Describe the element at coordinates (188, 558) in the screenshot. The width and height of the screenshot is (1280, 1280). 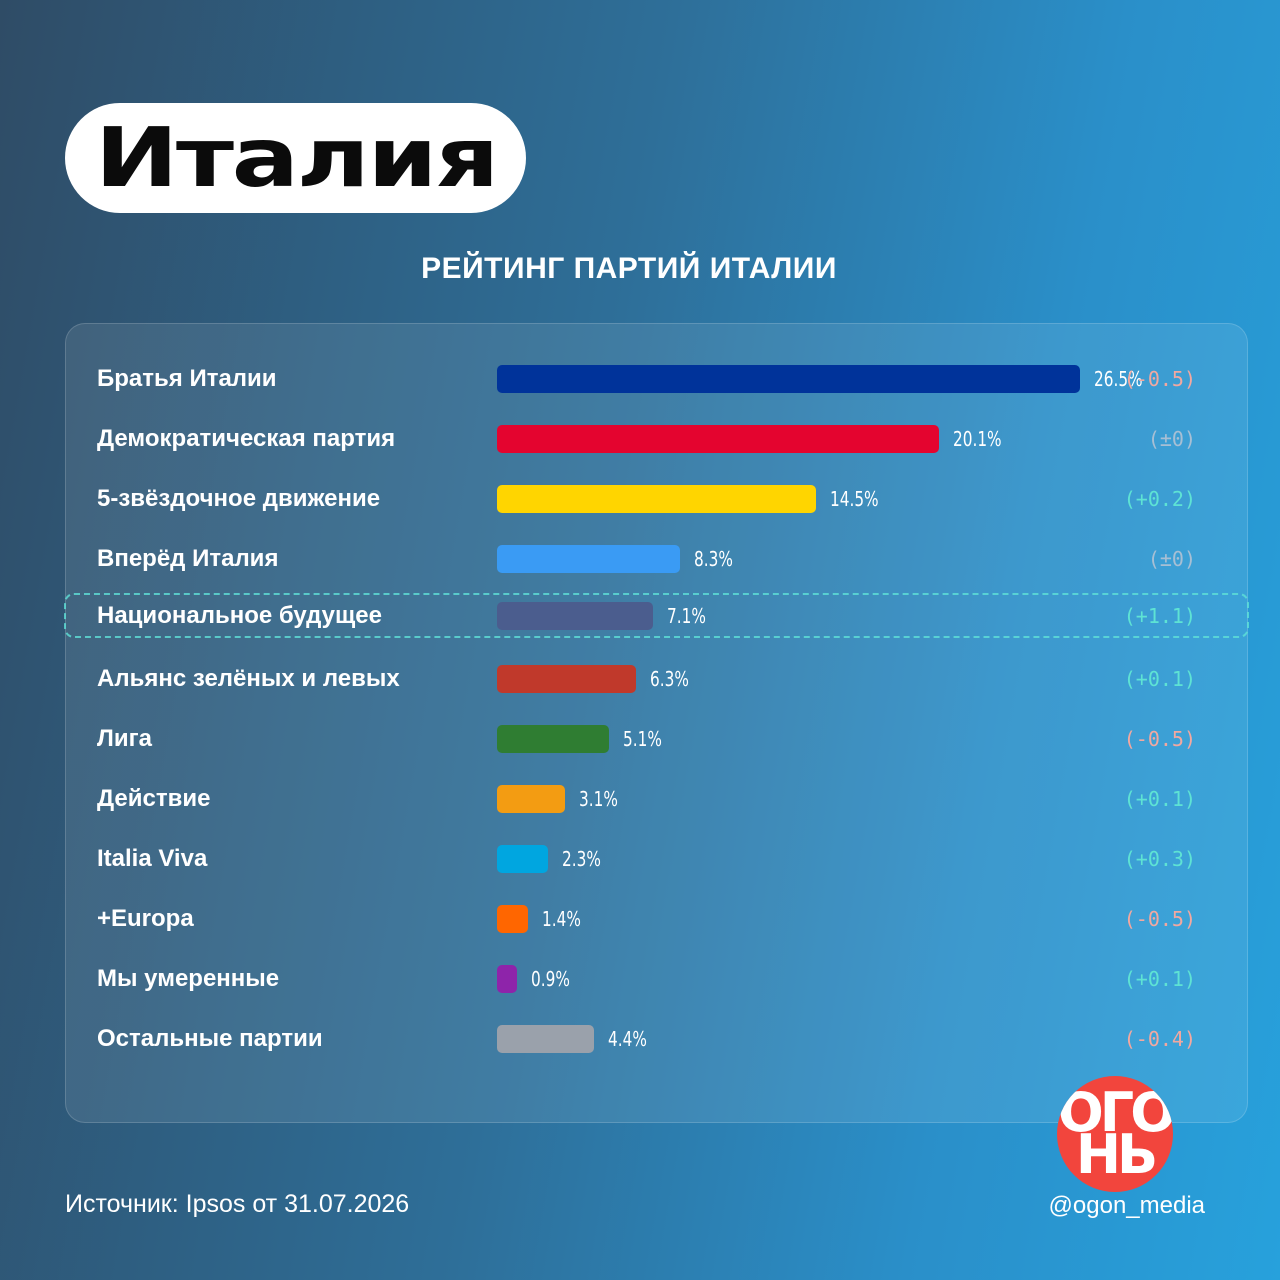
I see `party-label: Вперёд Италия` at that location.